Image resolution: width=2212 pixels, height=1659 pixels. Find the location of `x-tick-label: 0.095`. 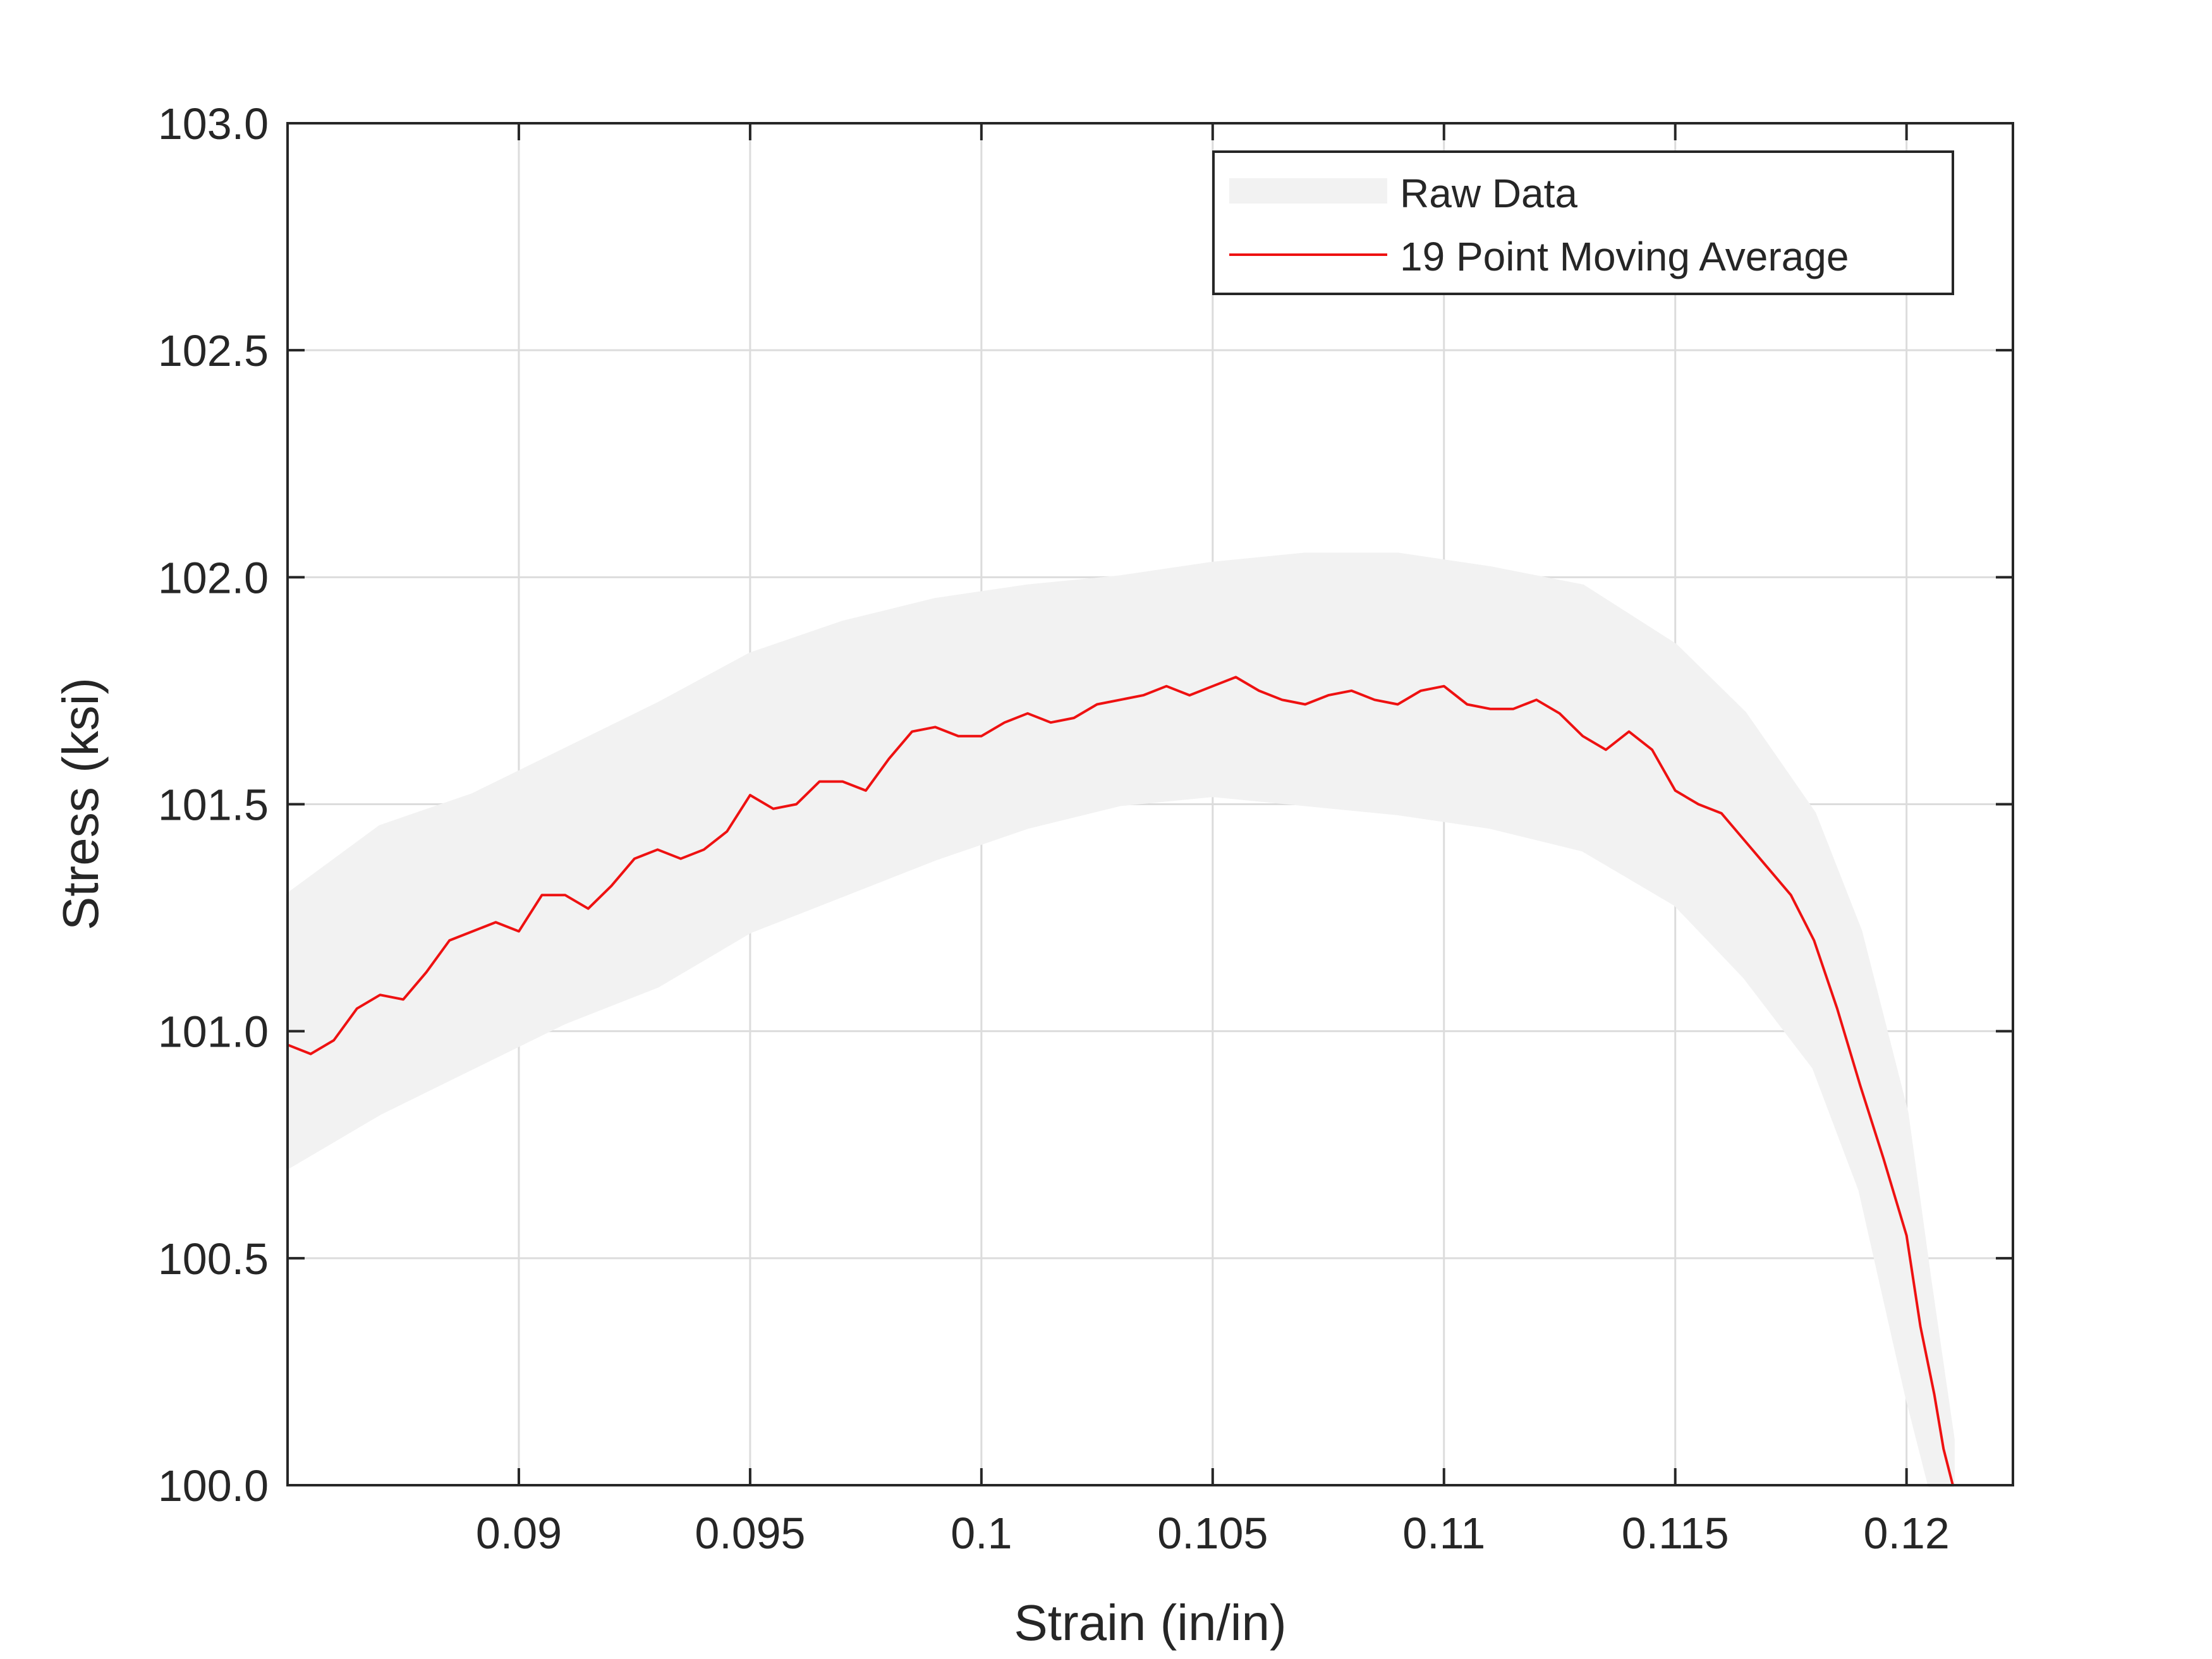

x-tick-label: 0.095 is located at coordinates (750, 1533).